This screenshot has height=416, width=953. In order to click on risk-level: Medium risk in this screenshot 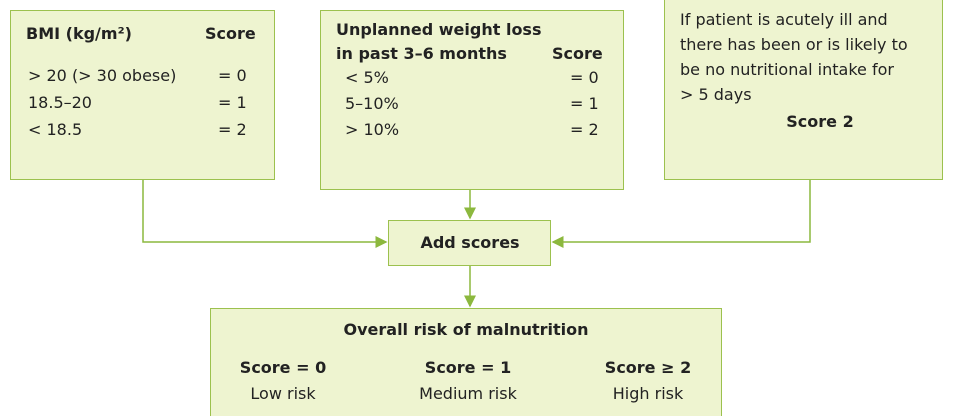, I will do `click(468, 393)`.